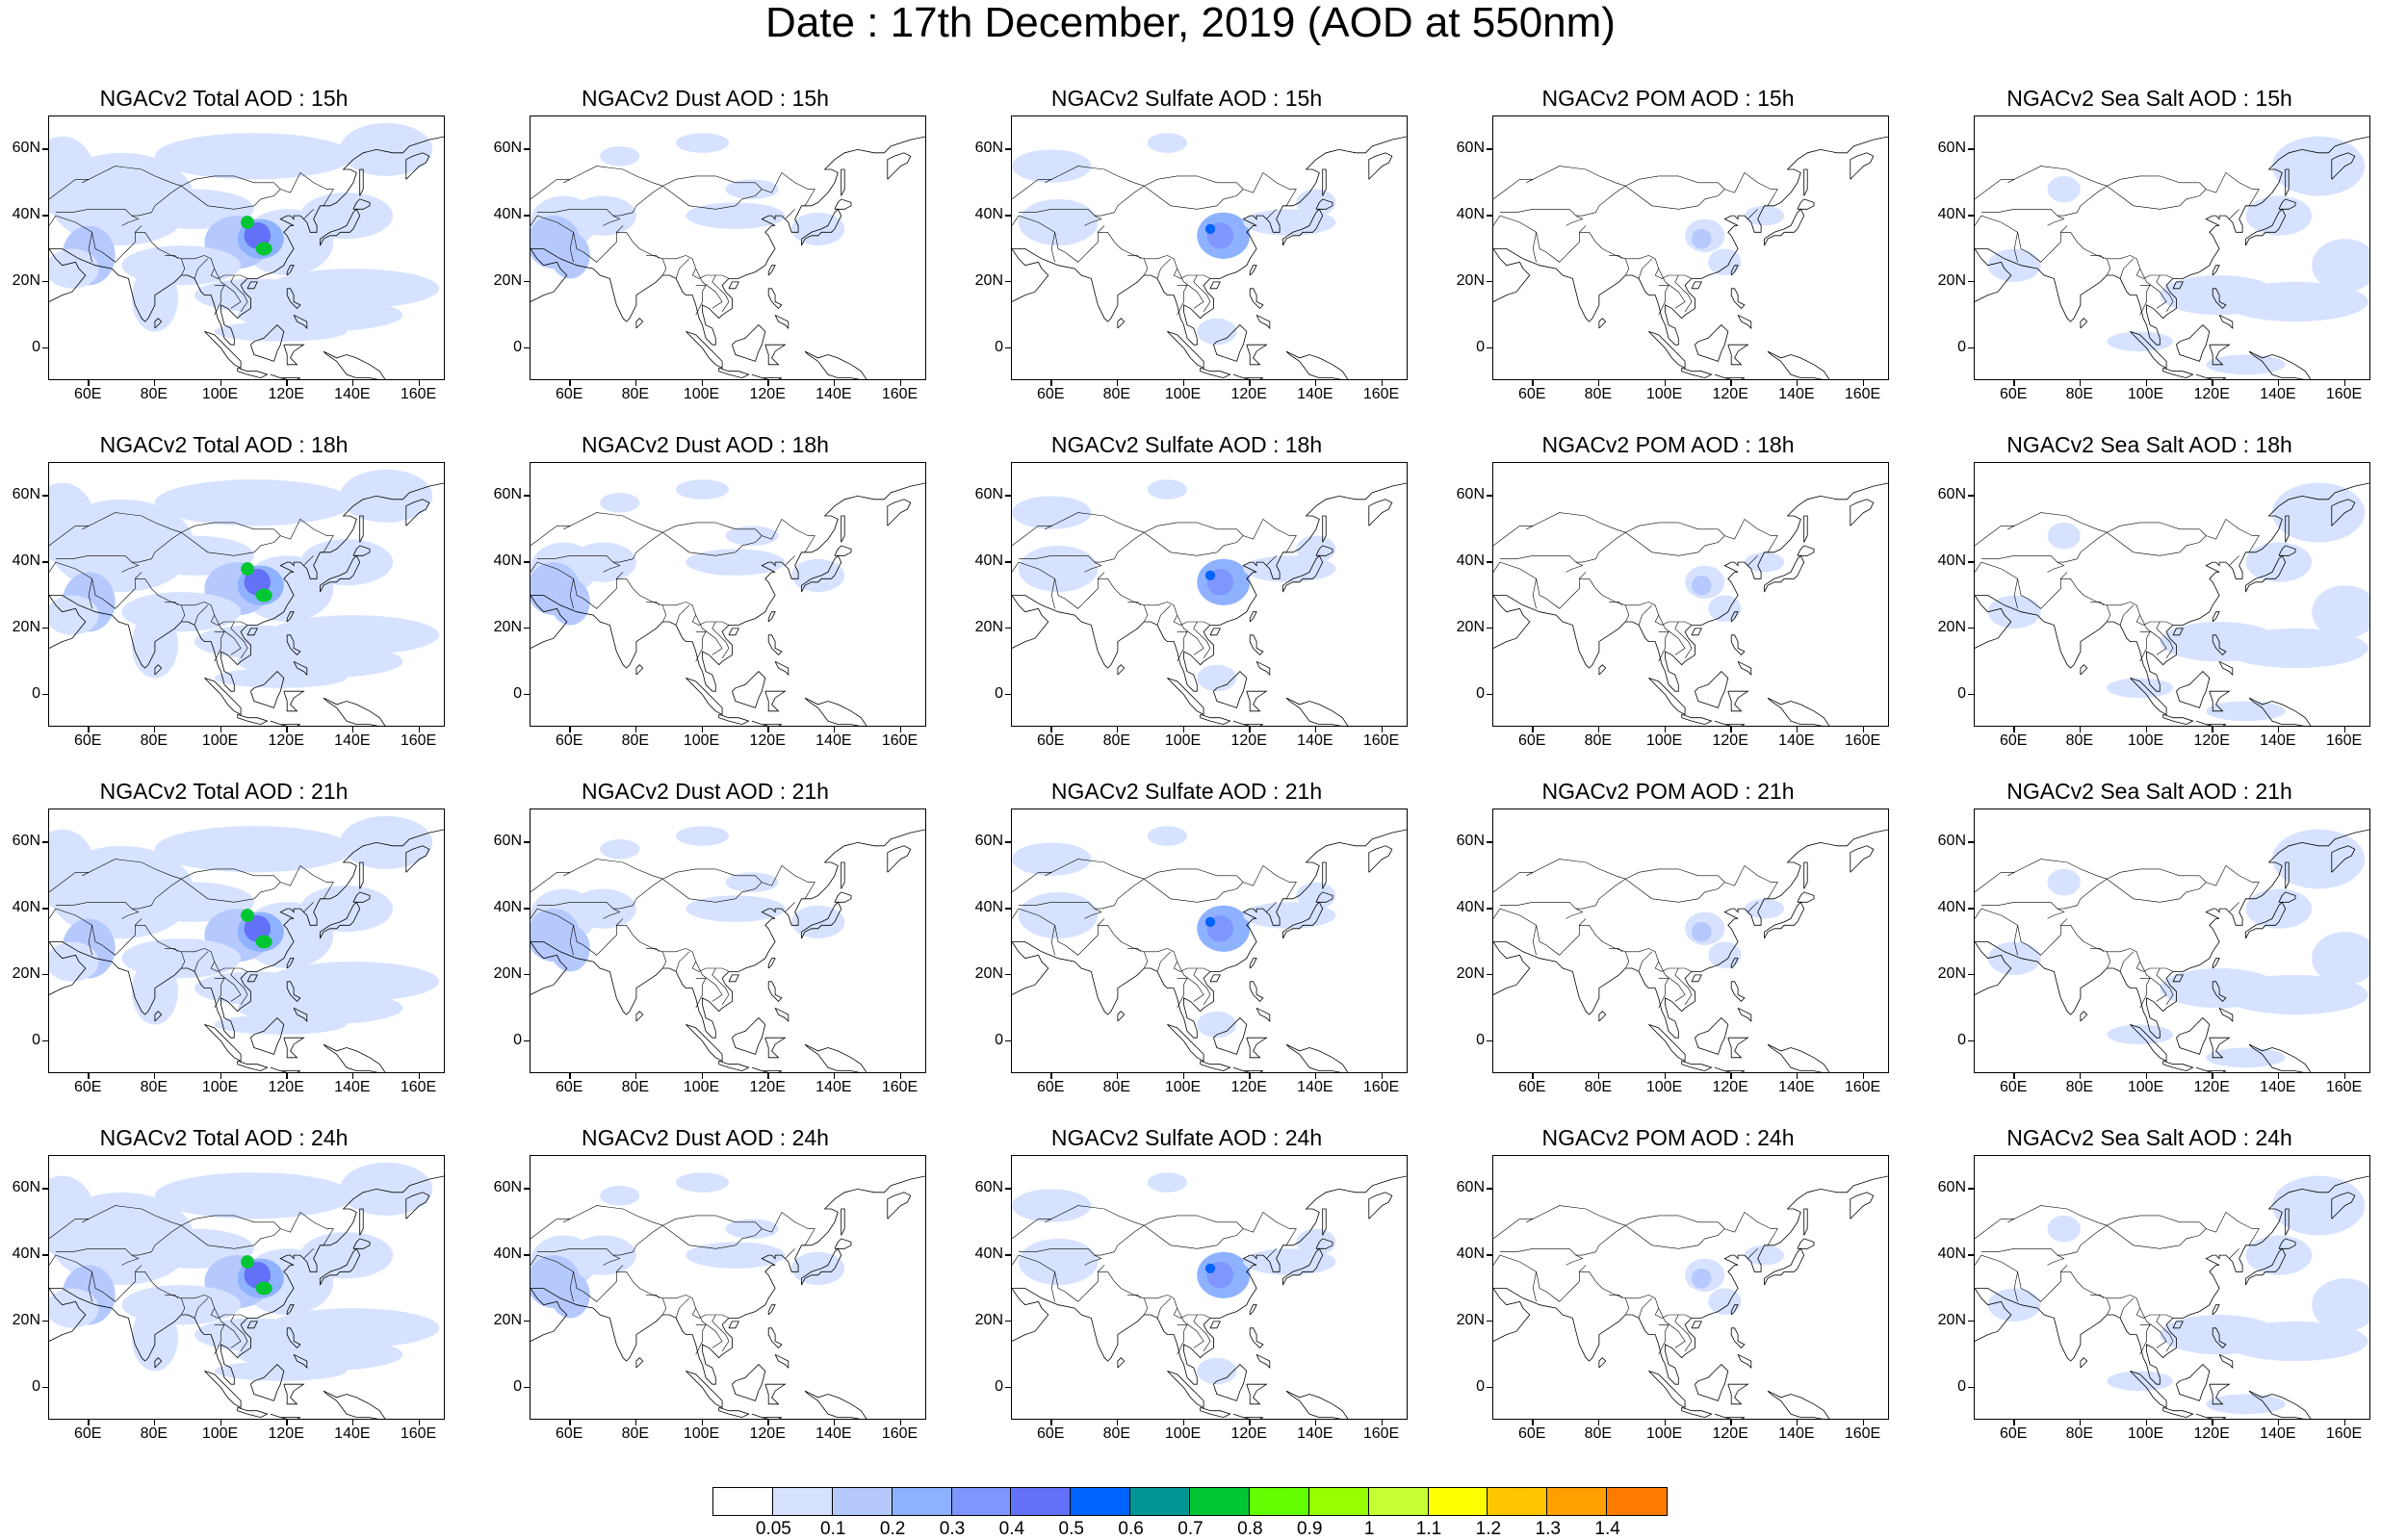 Image resolution: width=2381 pixels, height=1540 pixels. I want to click on panel-title: NGACv2 Dust AOD : 18h, so click(705, 444).